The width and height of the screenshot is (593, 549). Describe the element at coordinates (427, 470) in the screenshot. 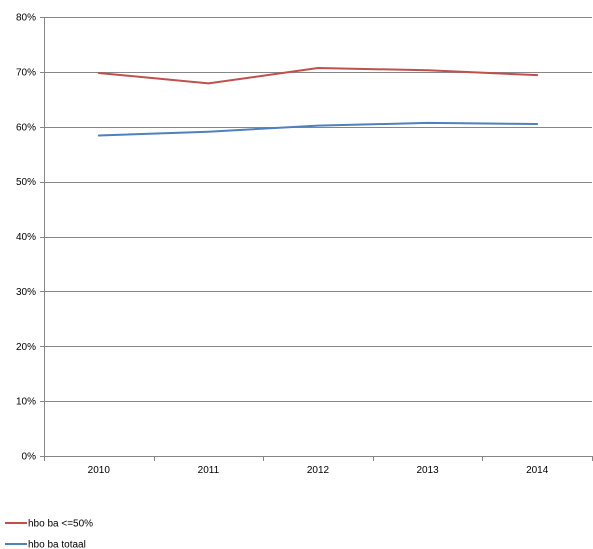

I see `x-tick-label: 2013` at that location.